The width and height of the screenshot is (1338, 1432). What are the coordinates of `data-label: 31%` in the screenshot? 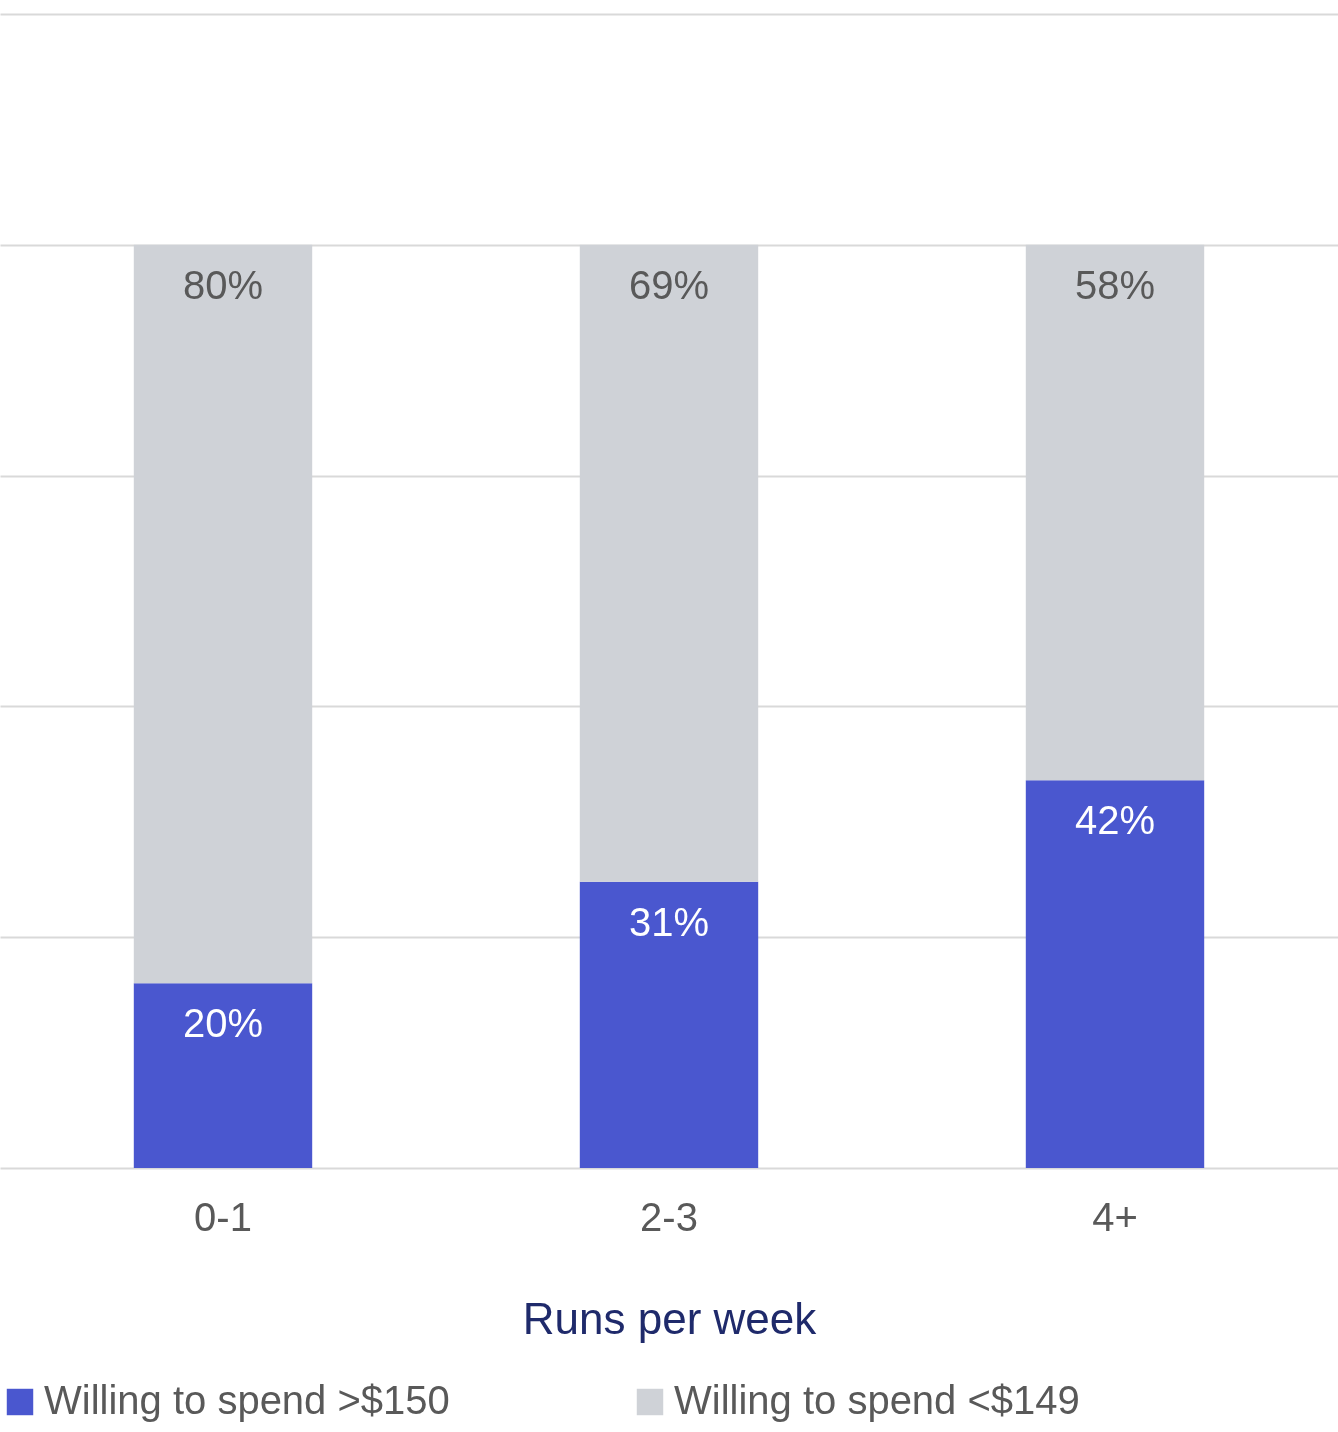 It's located at (669, 921).